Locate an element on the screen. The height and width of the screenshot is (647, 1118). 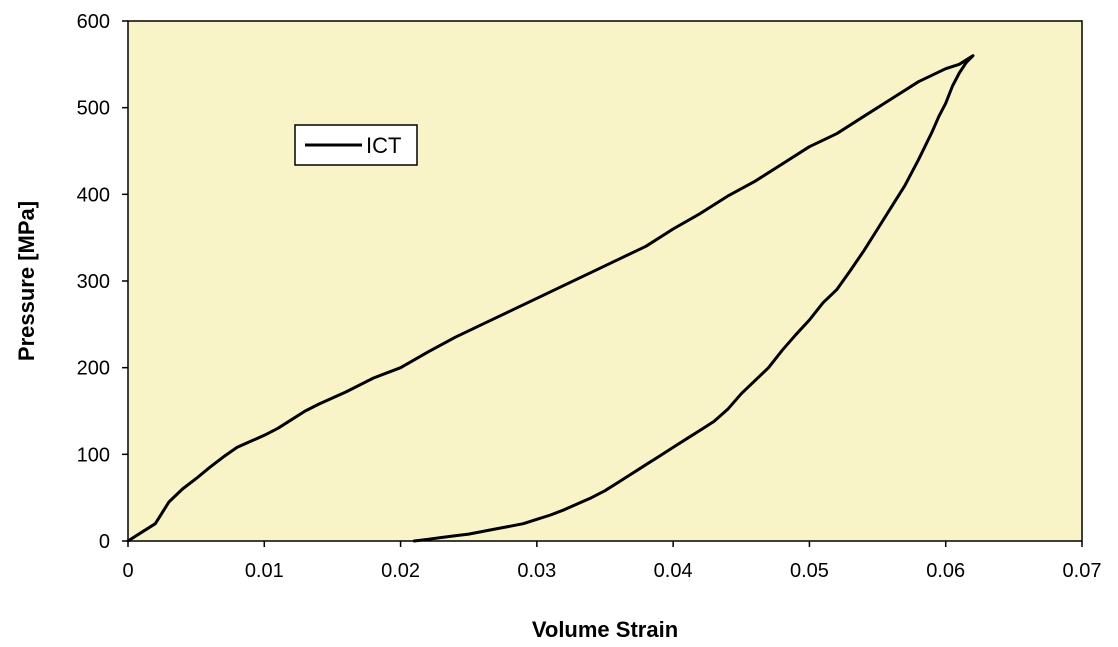
x-axis-title: Volume Strain is located at coordinates (605, 629).